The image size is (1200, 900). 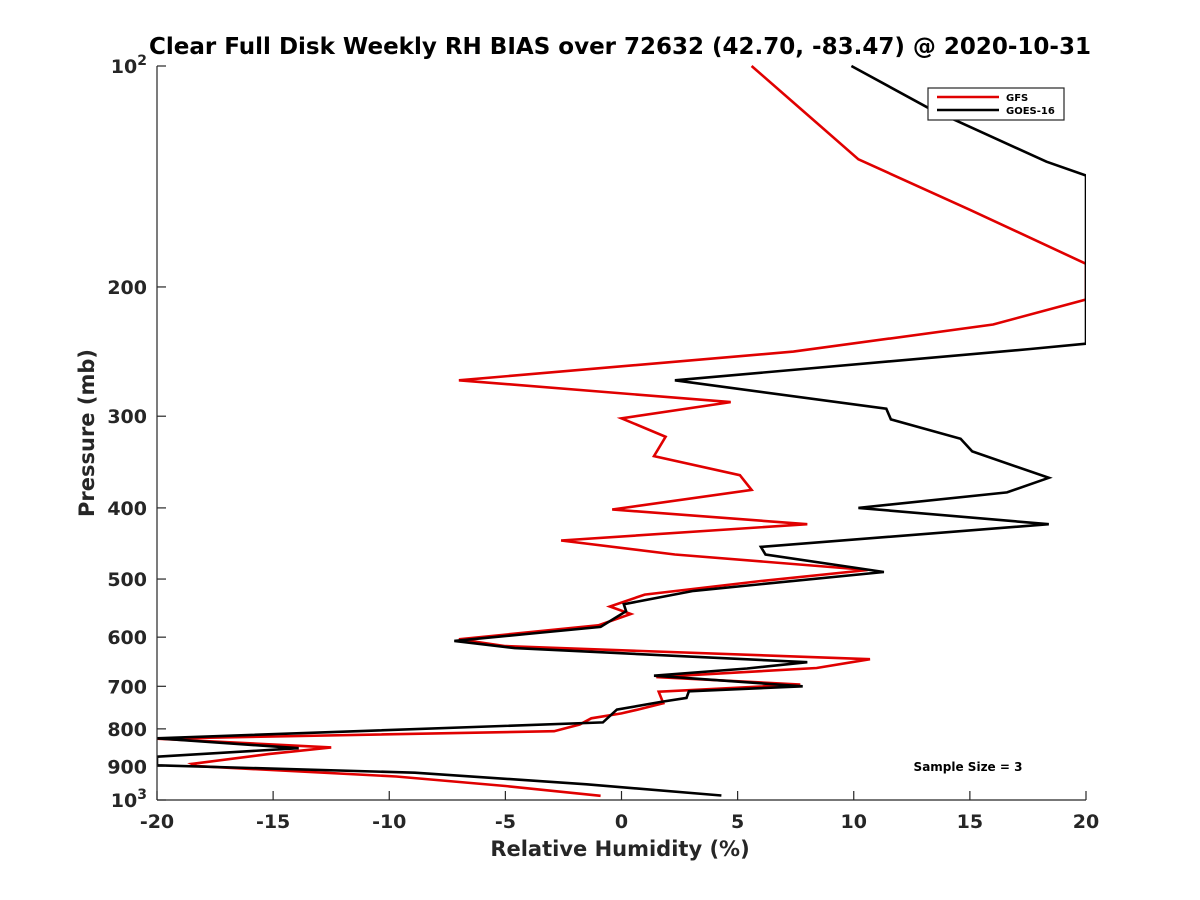 I want to click on x-axis: -20 -15 -10 -5 0 5 10 15 20, so click(x=619, y=812).